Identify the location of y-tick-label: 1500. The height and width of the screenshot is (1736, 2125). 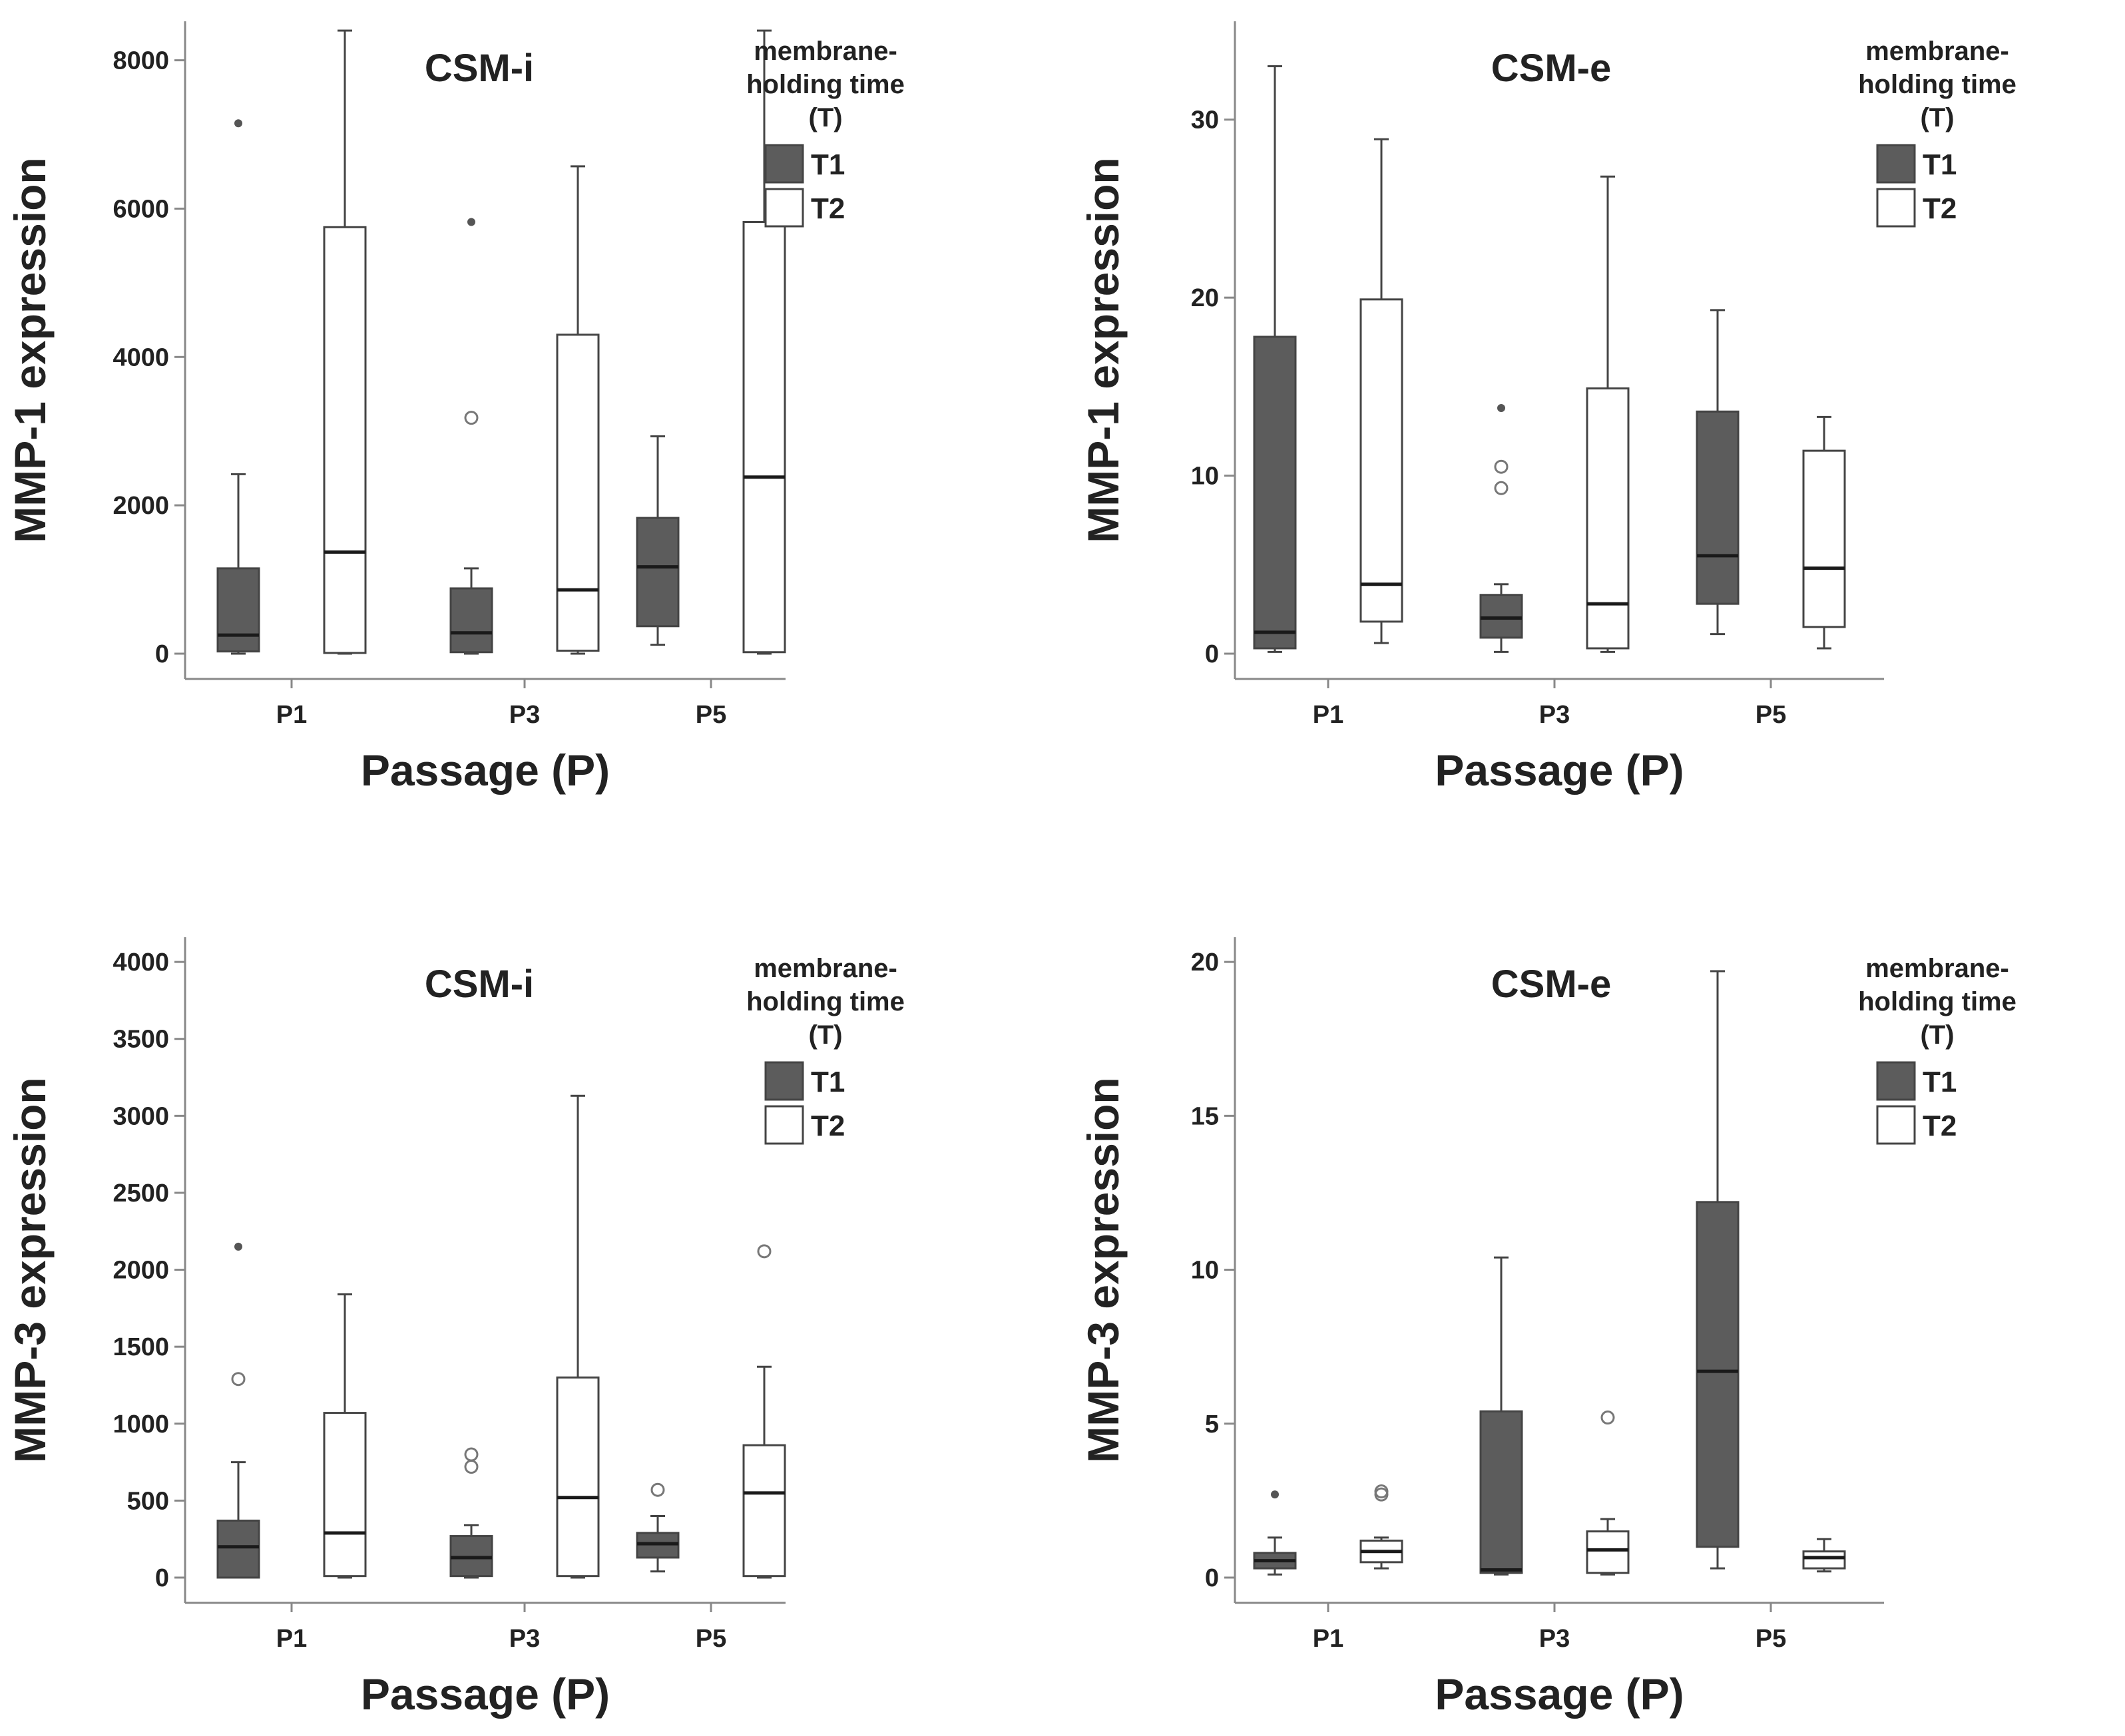
(141, 1347).